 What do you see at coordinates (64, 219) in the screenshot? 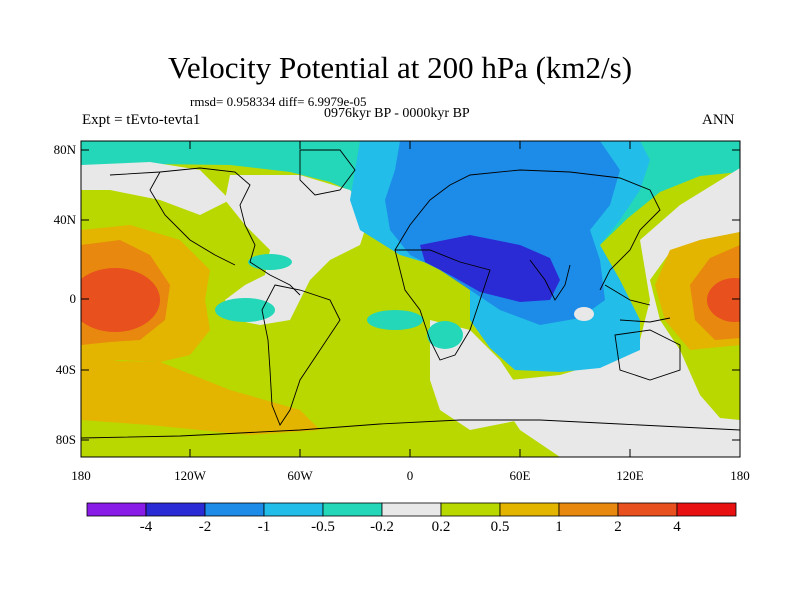
I see `y-tick-label: 40N` at bounding box center [64, 219].